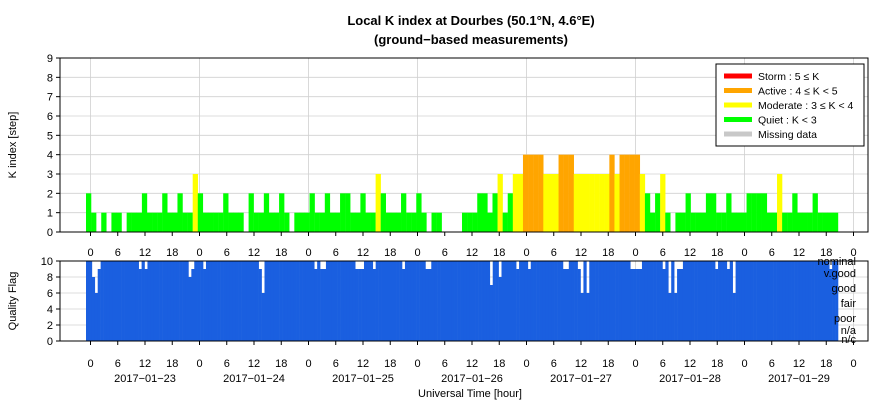  Describe the element at coordinates (50, 233) in the screenshot. I see `k-index-y-tick-label: 0` at that location.